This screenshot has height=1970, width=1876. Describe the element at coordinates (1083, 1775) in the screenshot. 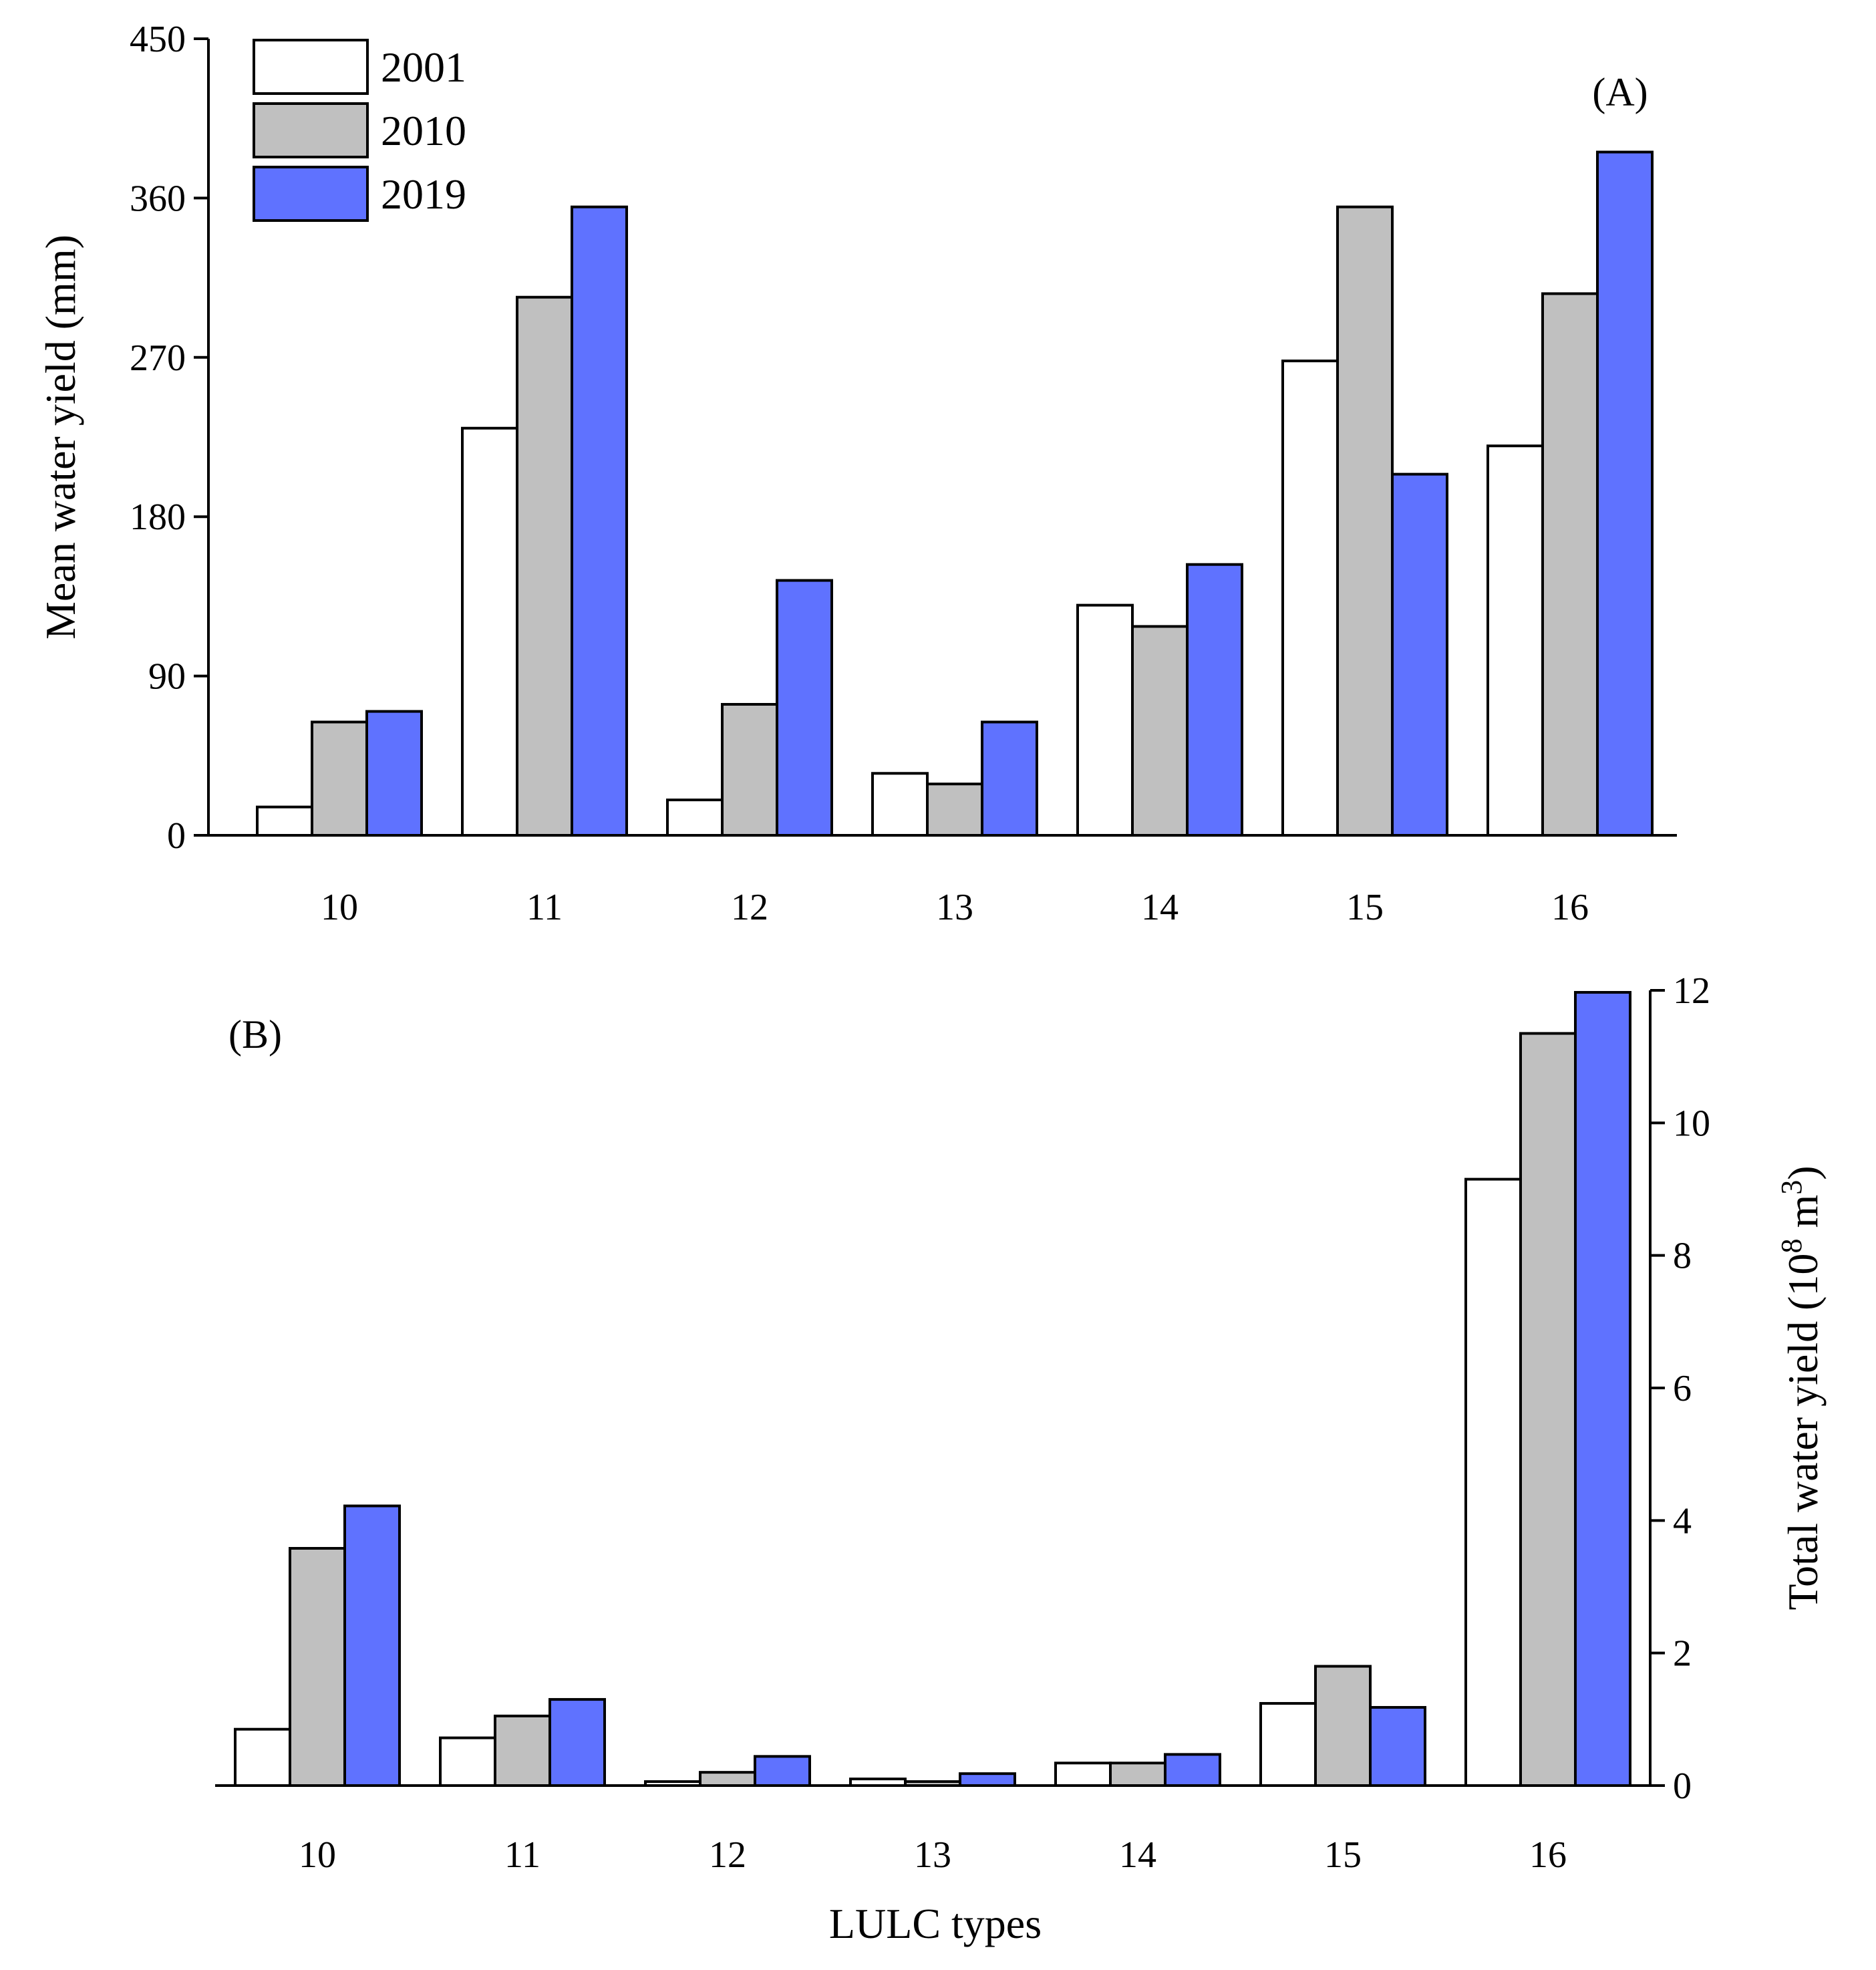

I see `panel-b-bar-14-2001` at that location.